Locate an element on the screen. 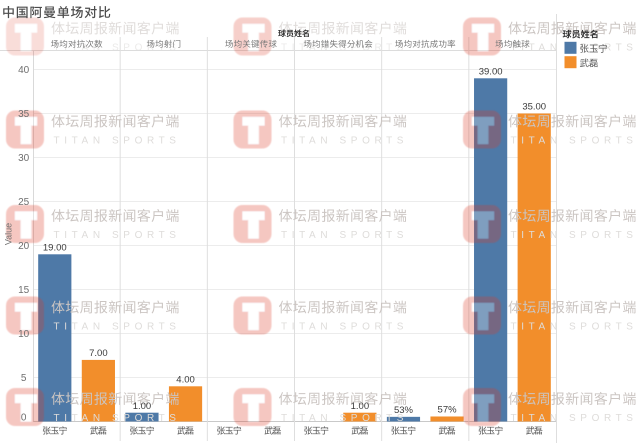 This screenshot has height=448, width=640. svg-text: Value is located at coordinates (9, 234).